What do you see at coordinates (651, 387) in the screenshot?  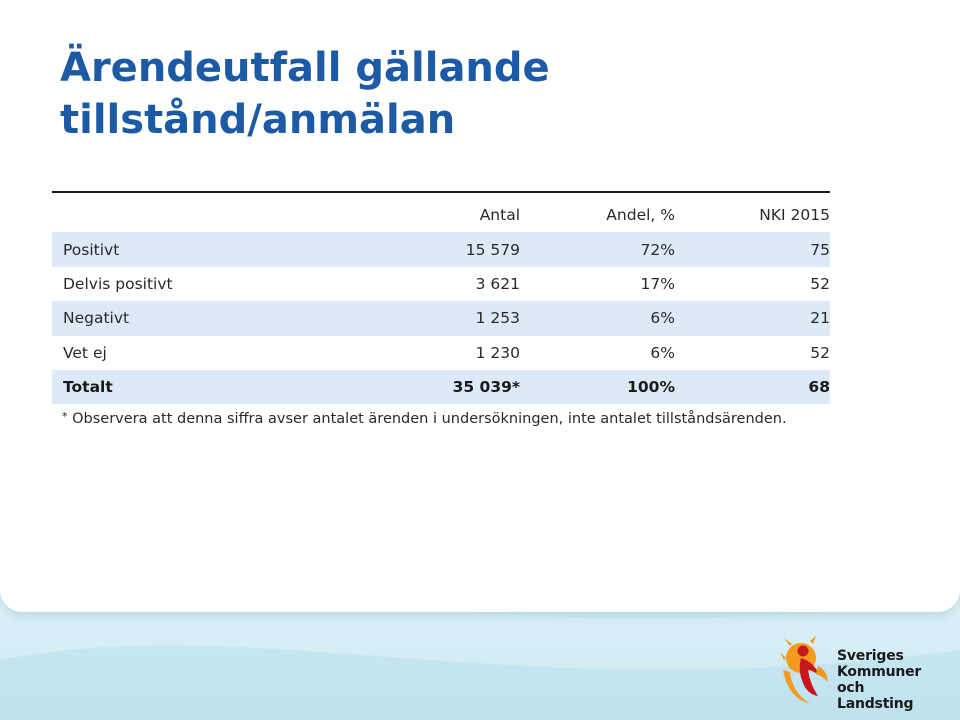 I see `total-andel: 100%` at bounding box center [651, 387].